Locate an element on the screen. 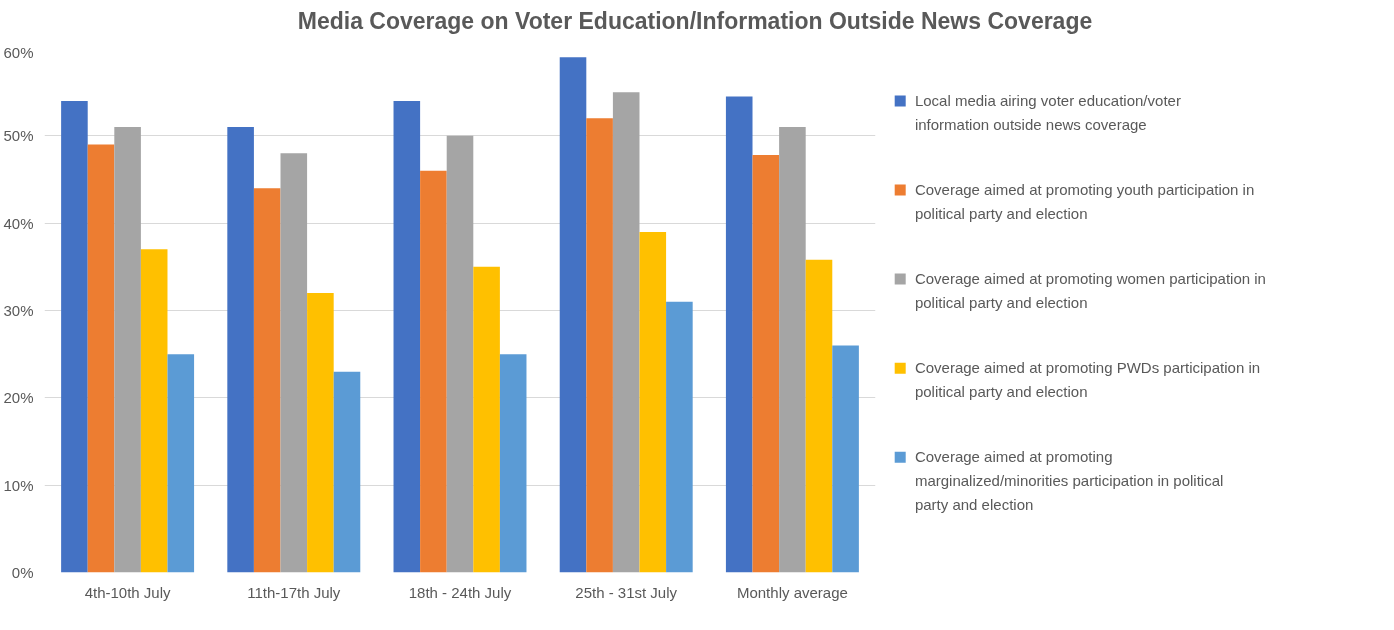 The width and height of the screenshot is (1394, 630). y-tick-label: 40% is located at coordinates (18, 223).